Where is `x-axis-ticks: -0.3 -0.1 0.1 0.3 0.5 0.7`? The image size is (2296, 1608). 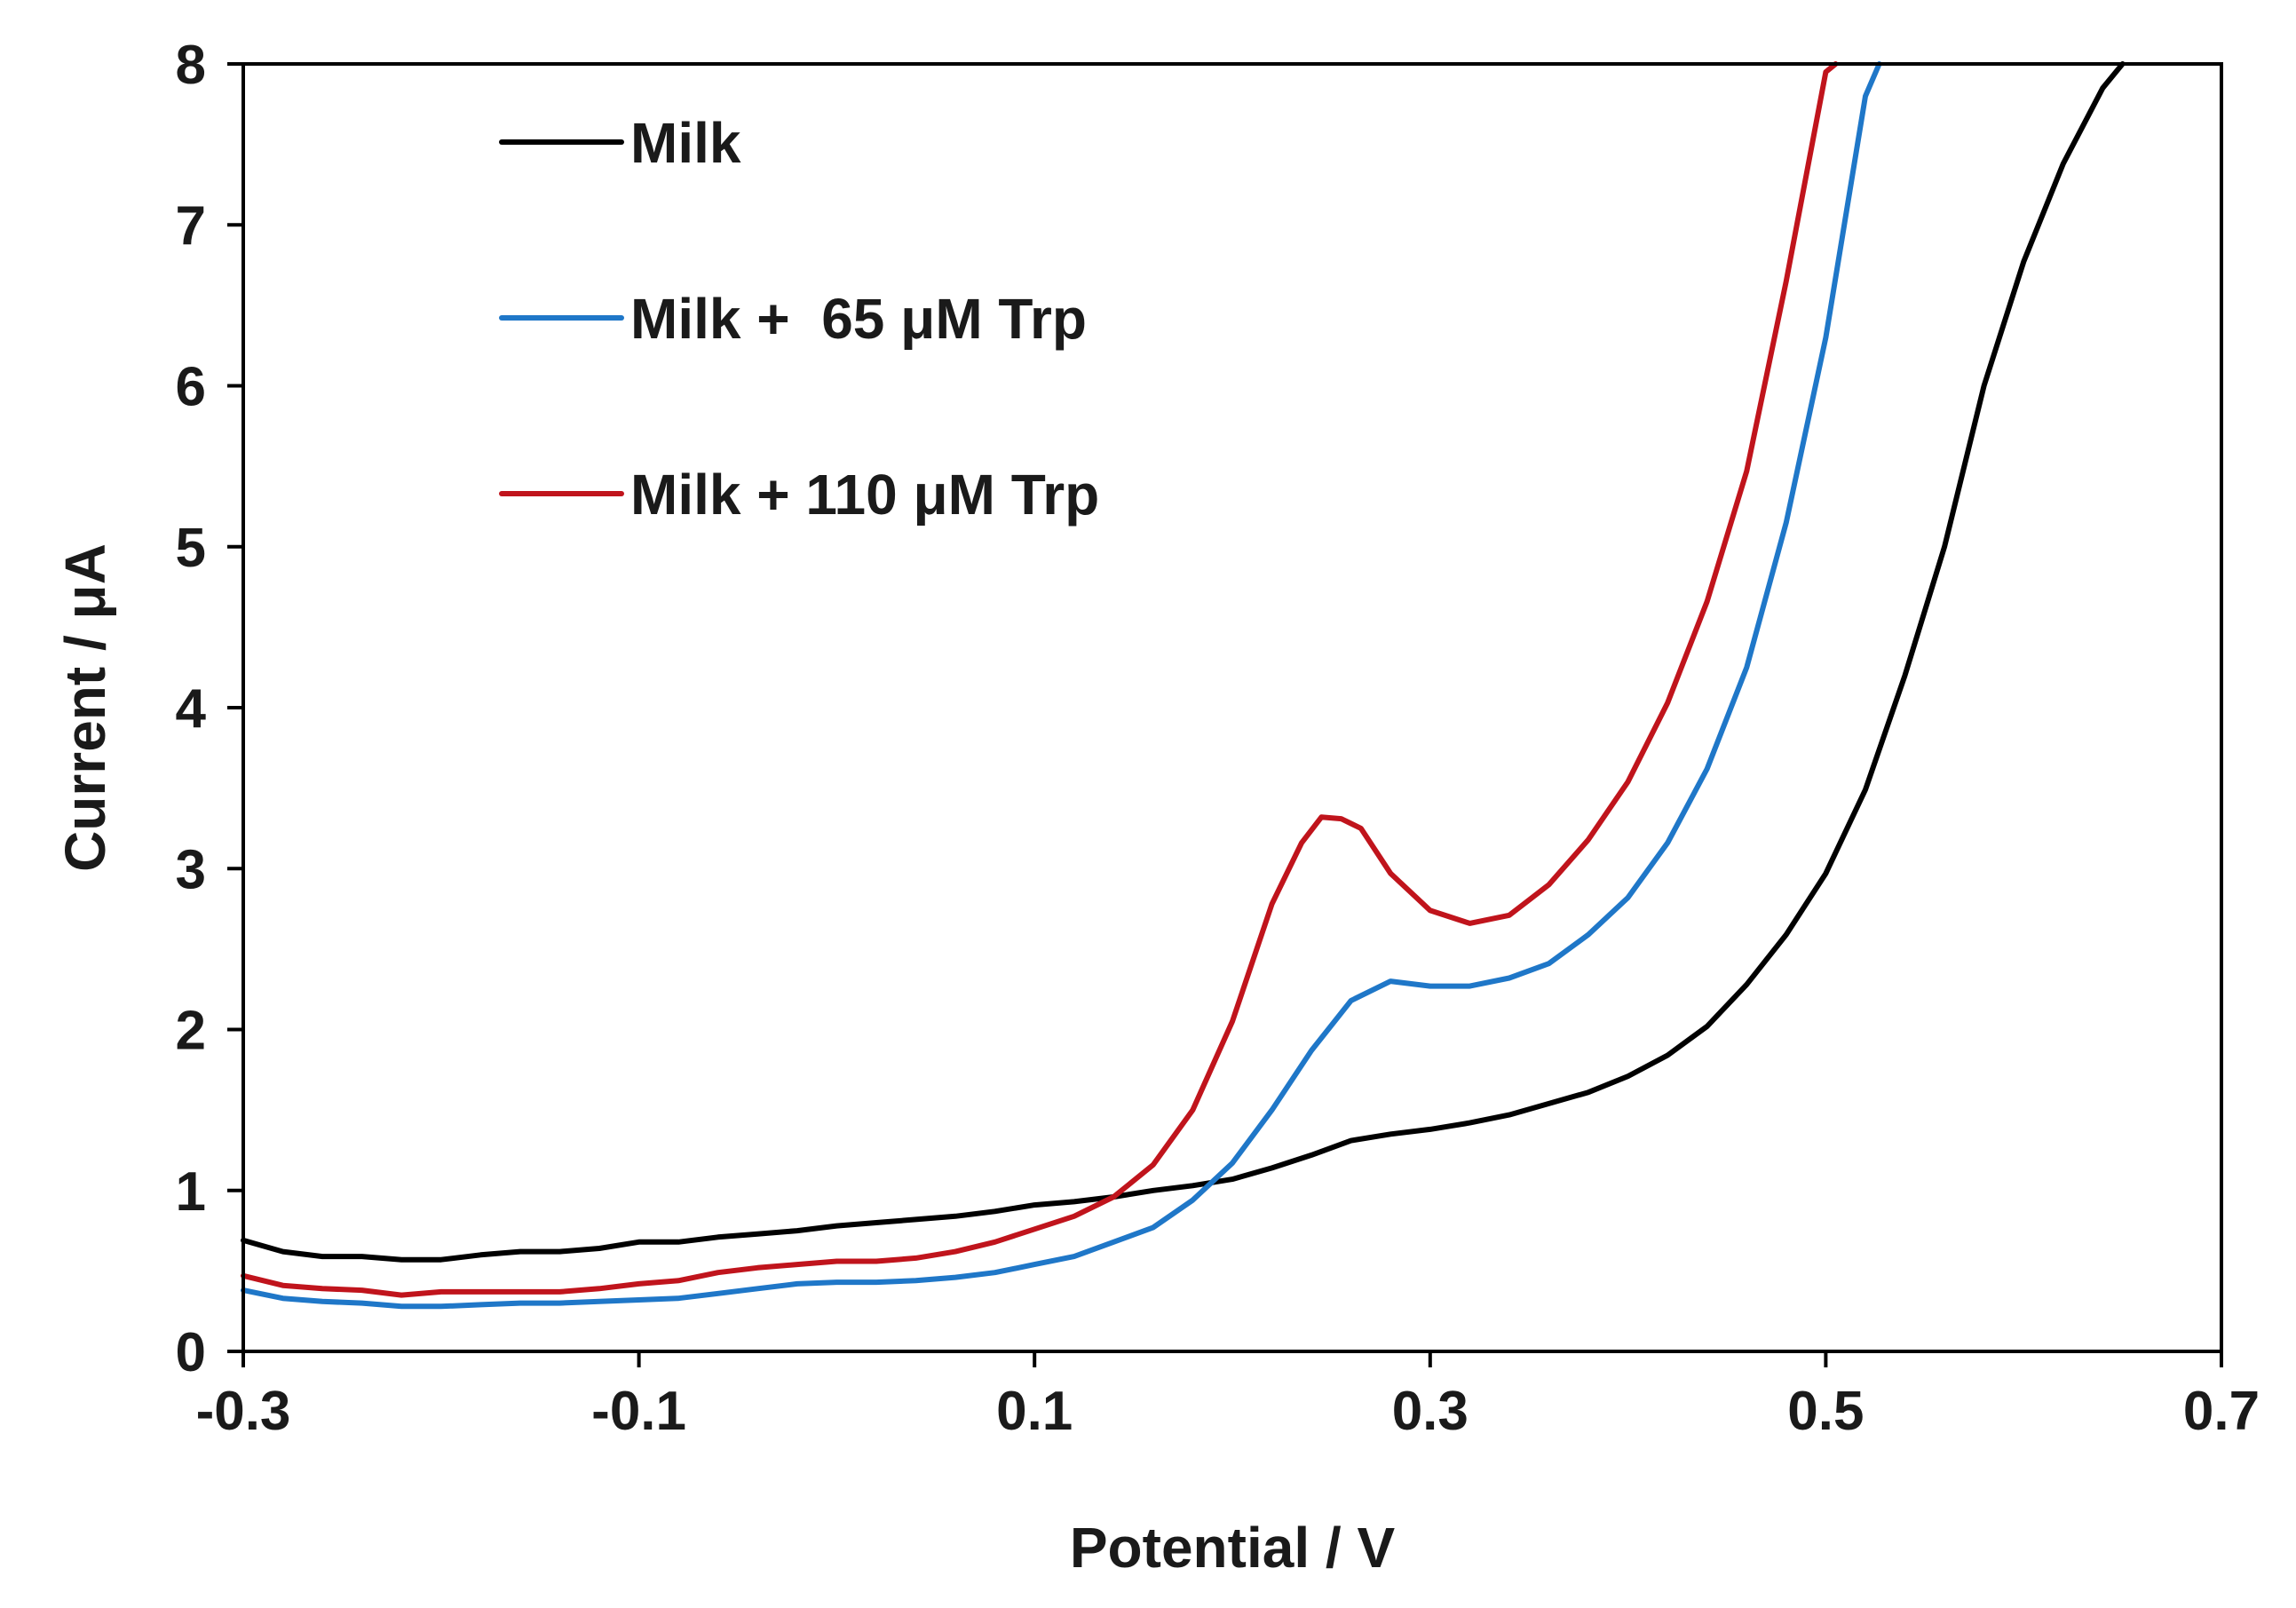
x-axis-ticks: -0.3 -0.1 0.1 0.3 0.5 0.7 is located at coordinates (1228, 1396).